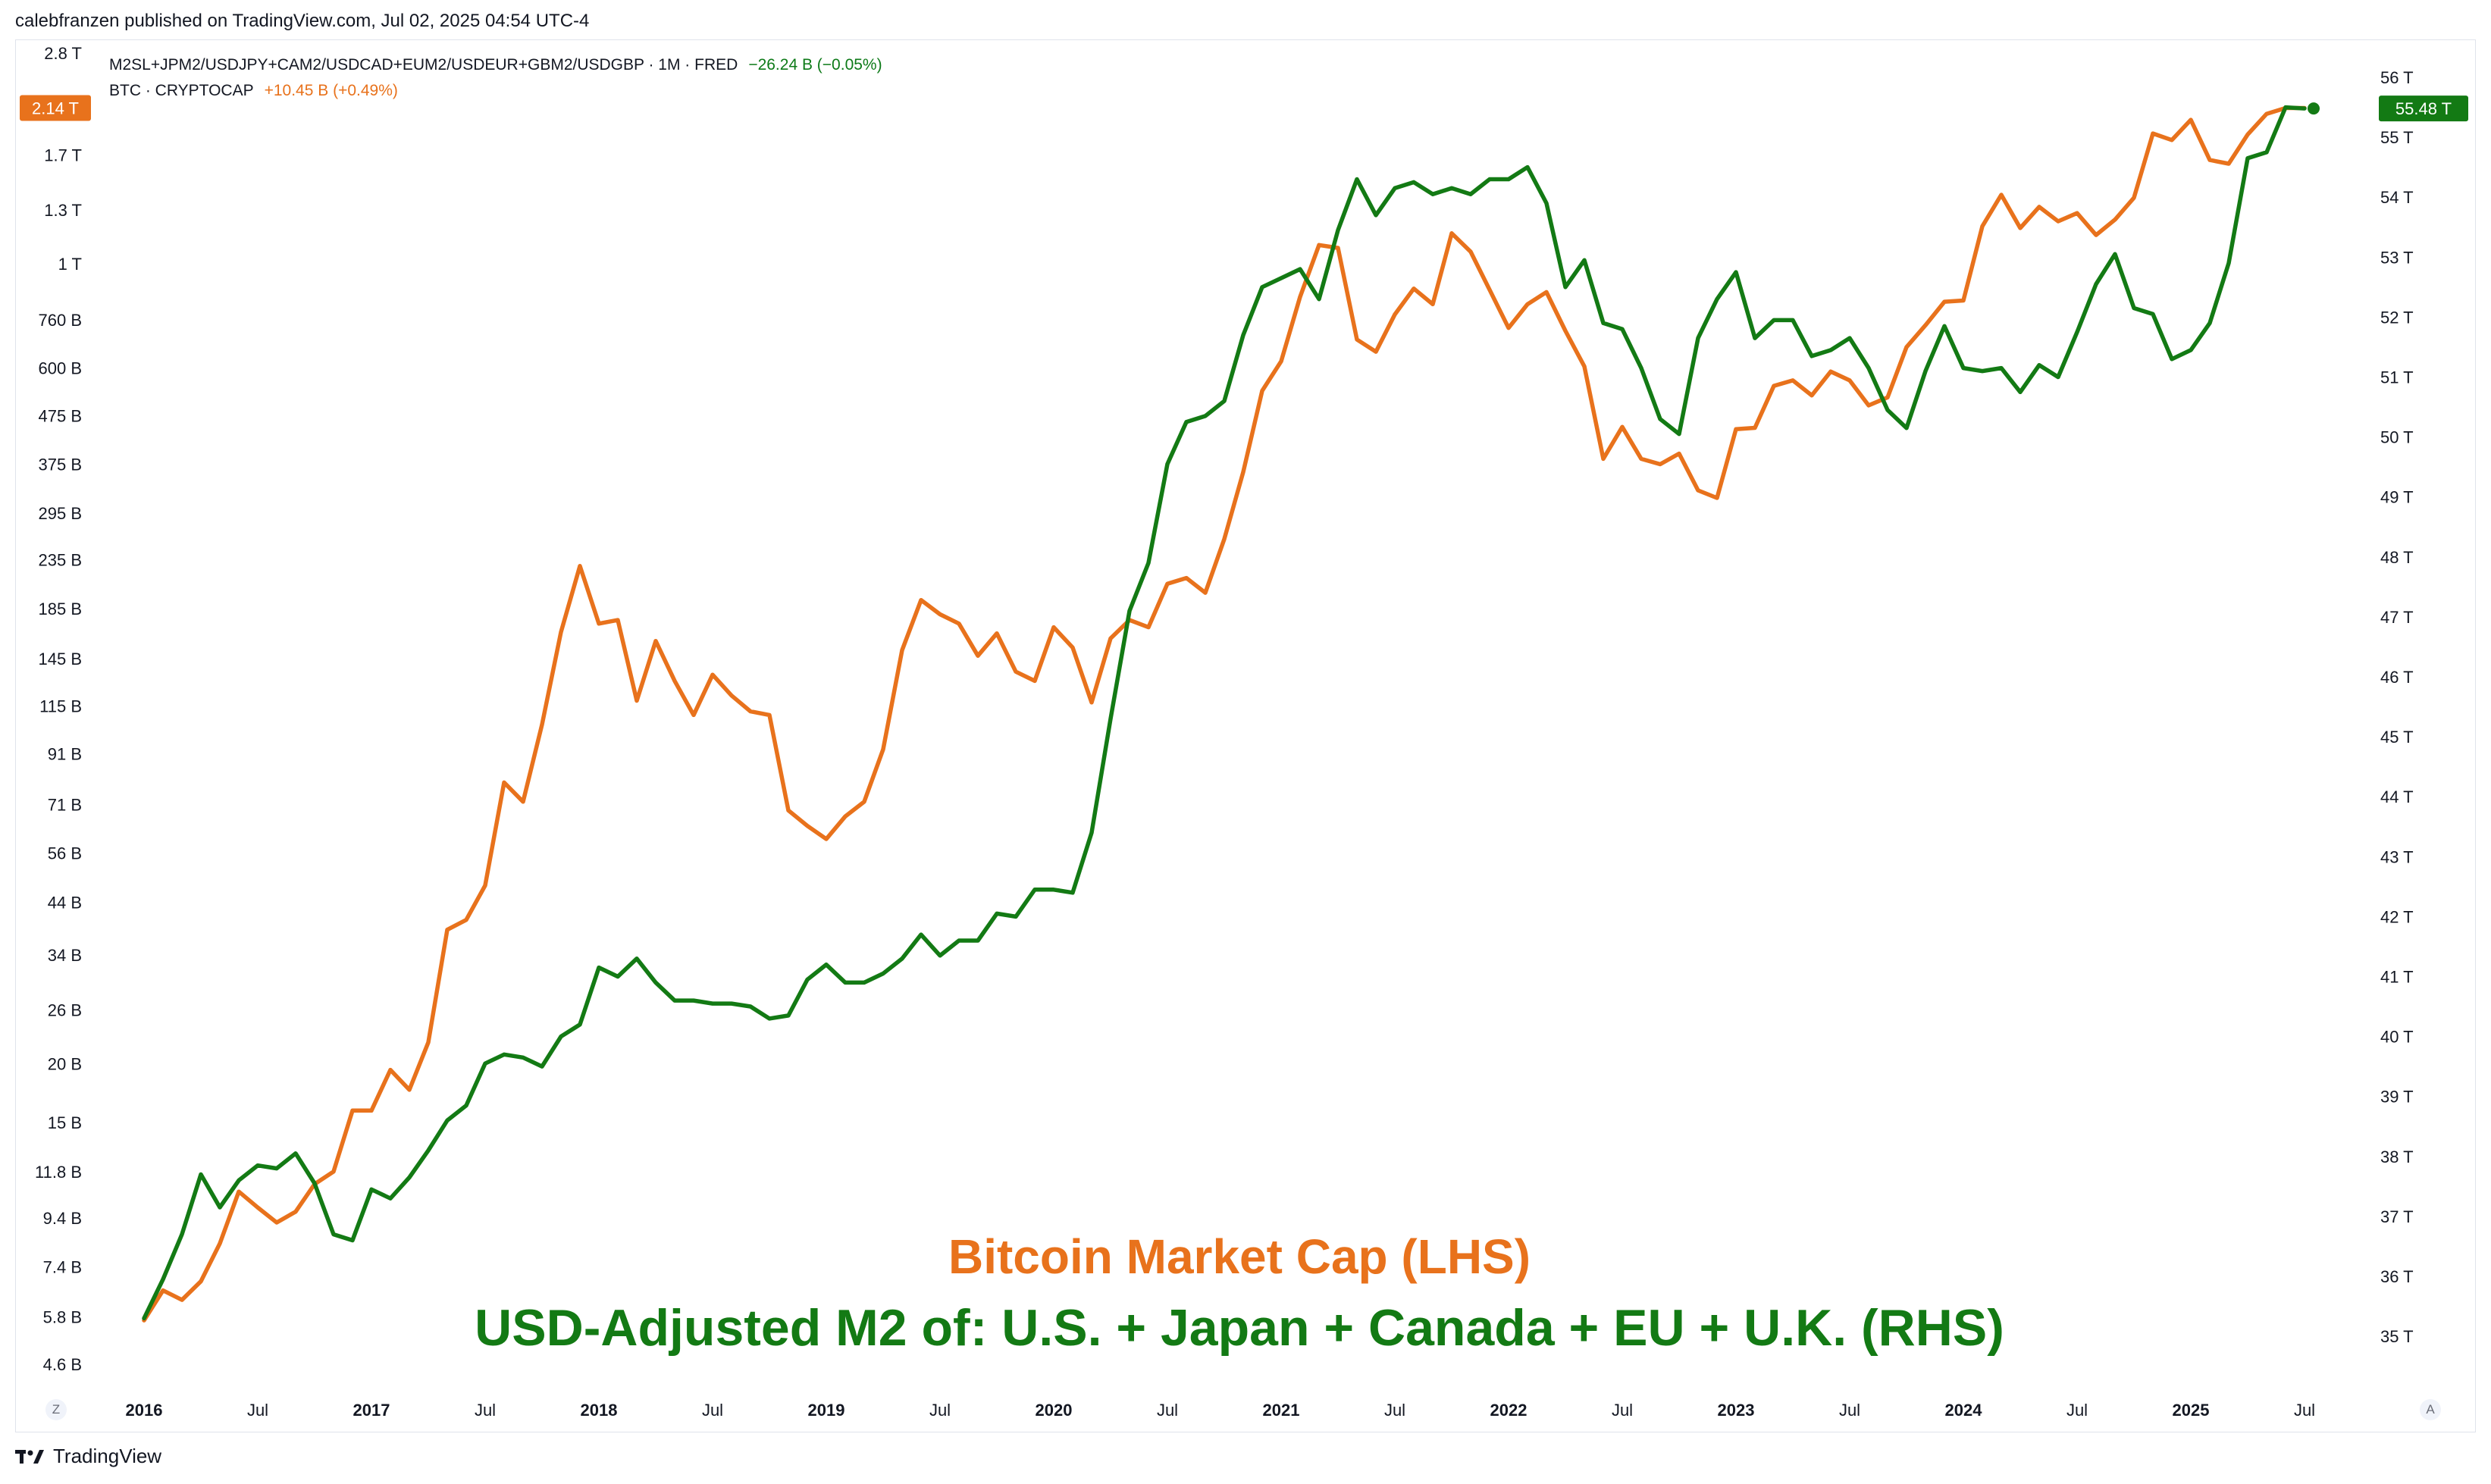 Image resolution: width=2491 pixels, height=1484 pixels. Describe the element at coordinates (2314, 108) in the screenshot. I see `m2-last-point-marker` at that location.